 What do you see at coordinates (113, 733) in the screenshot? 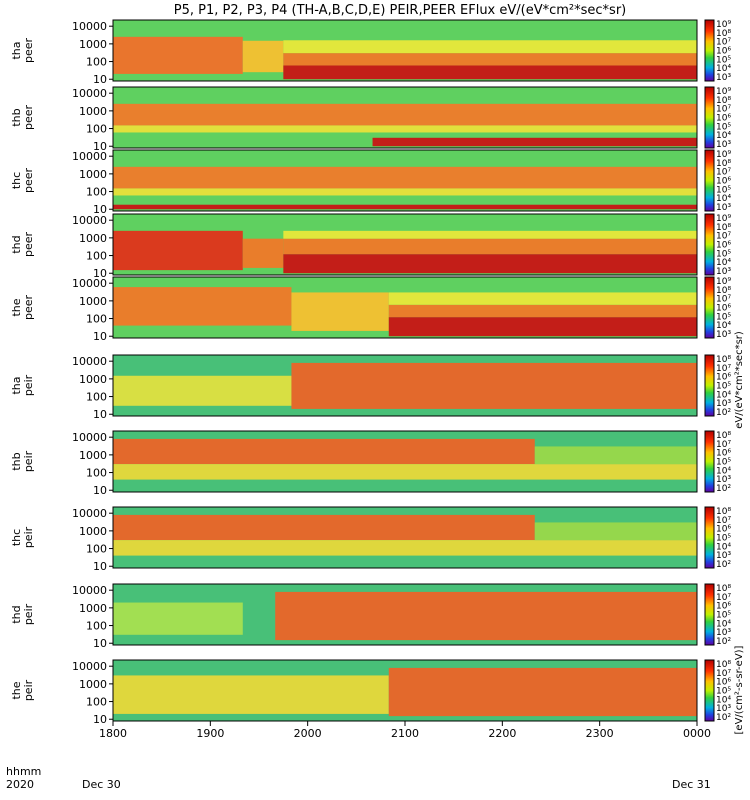
I see `x-tick-label: 1800` at bounding box center [113, 733].